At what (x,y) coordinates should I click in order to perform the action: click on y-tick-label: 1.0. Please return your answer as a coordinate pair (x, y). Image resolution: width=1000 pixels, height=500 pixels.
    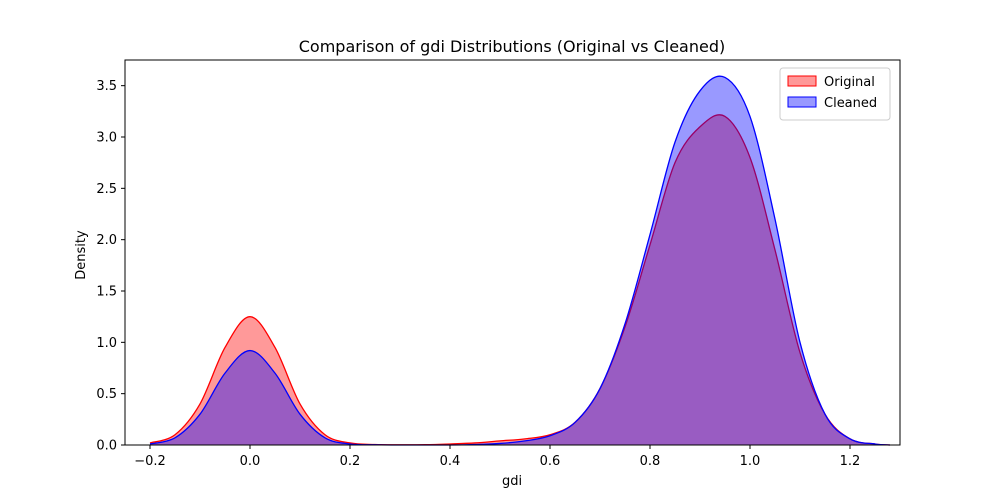
    Looking at the image, I should click on (106, 343).